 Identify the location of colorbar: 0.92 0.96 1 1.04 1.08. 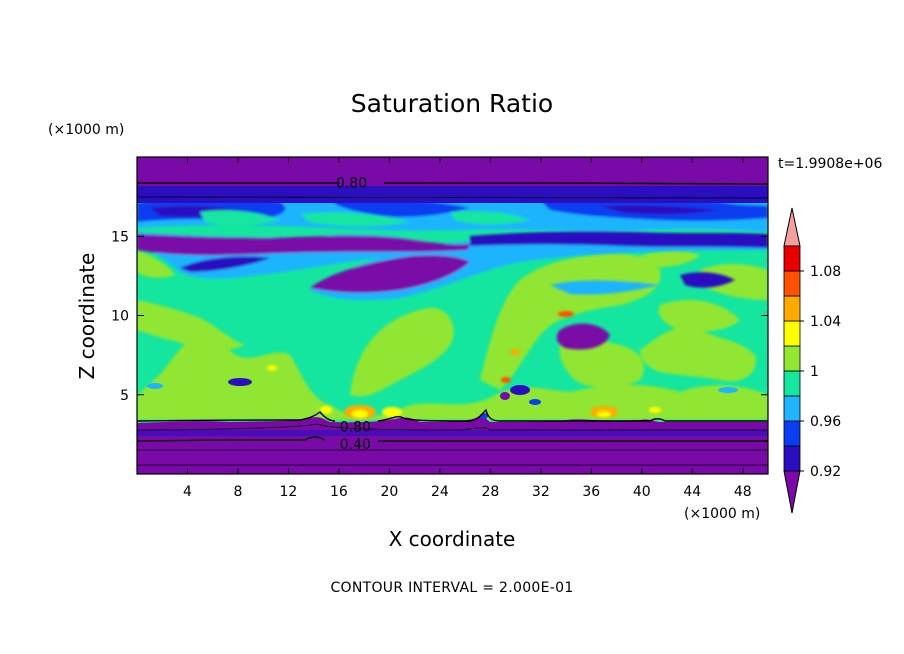
(812, 360).